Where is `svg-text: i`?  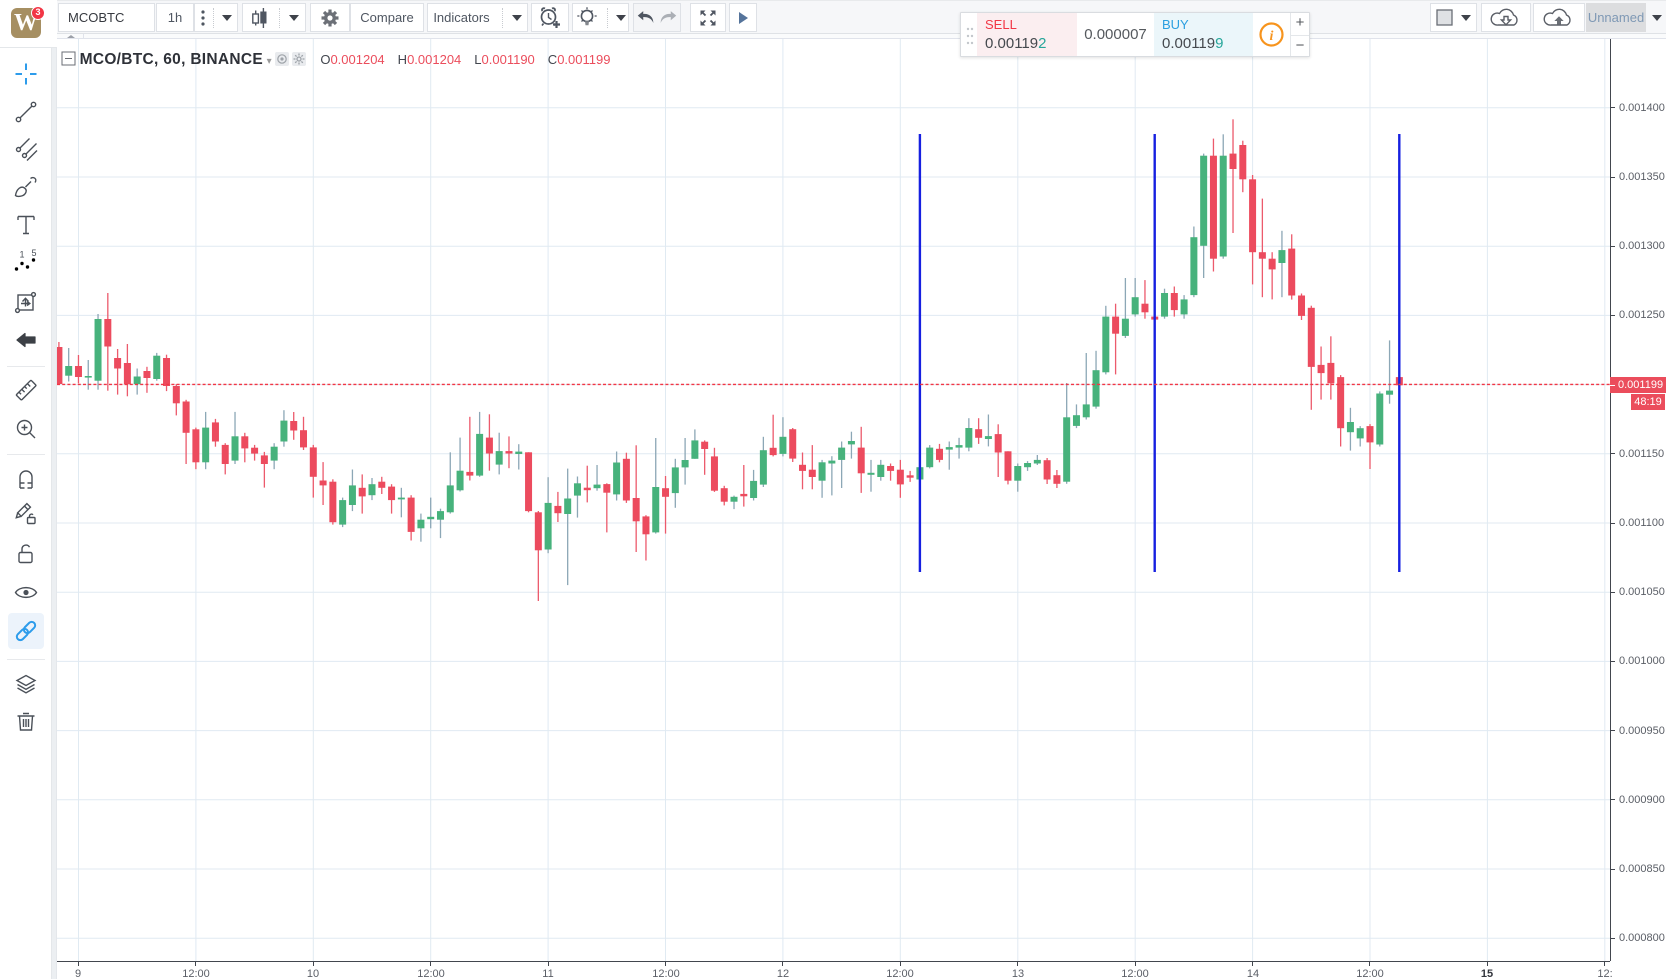
svg-text: i is located at coordinates (1272, 36).